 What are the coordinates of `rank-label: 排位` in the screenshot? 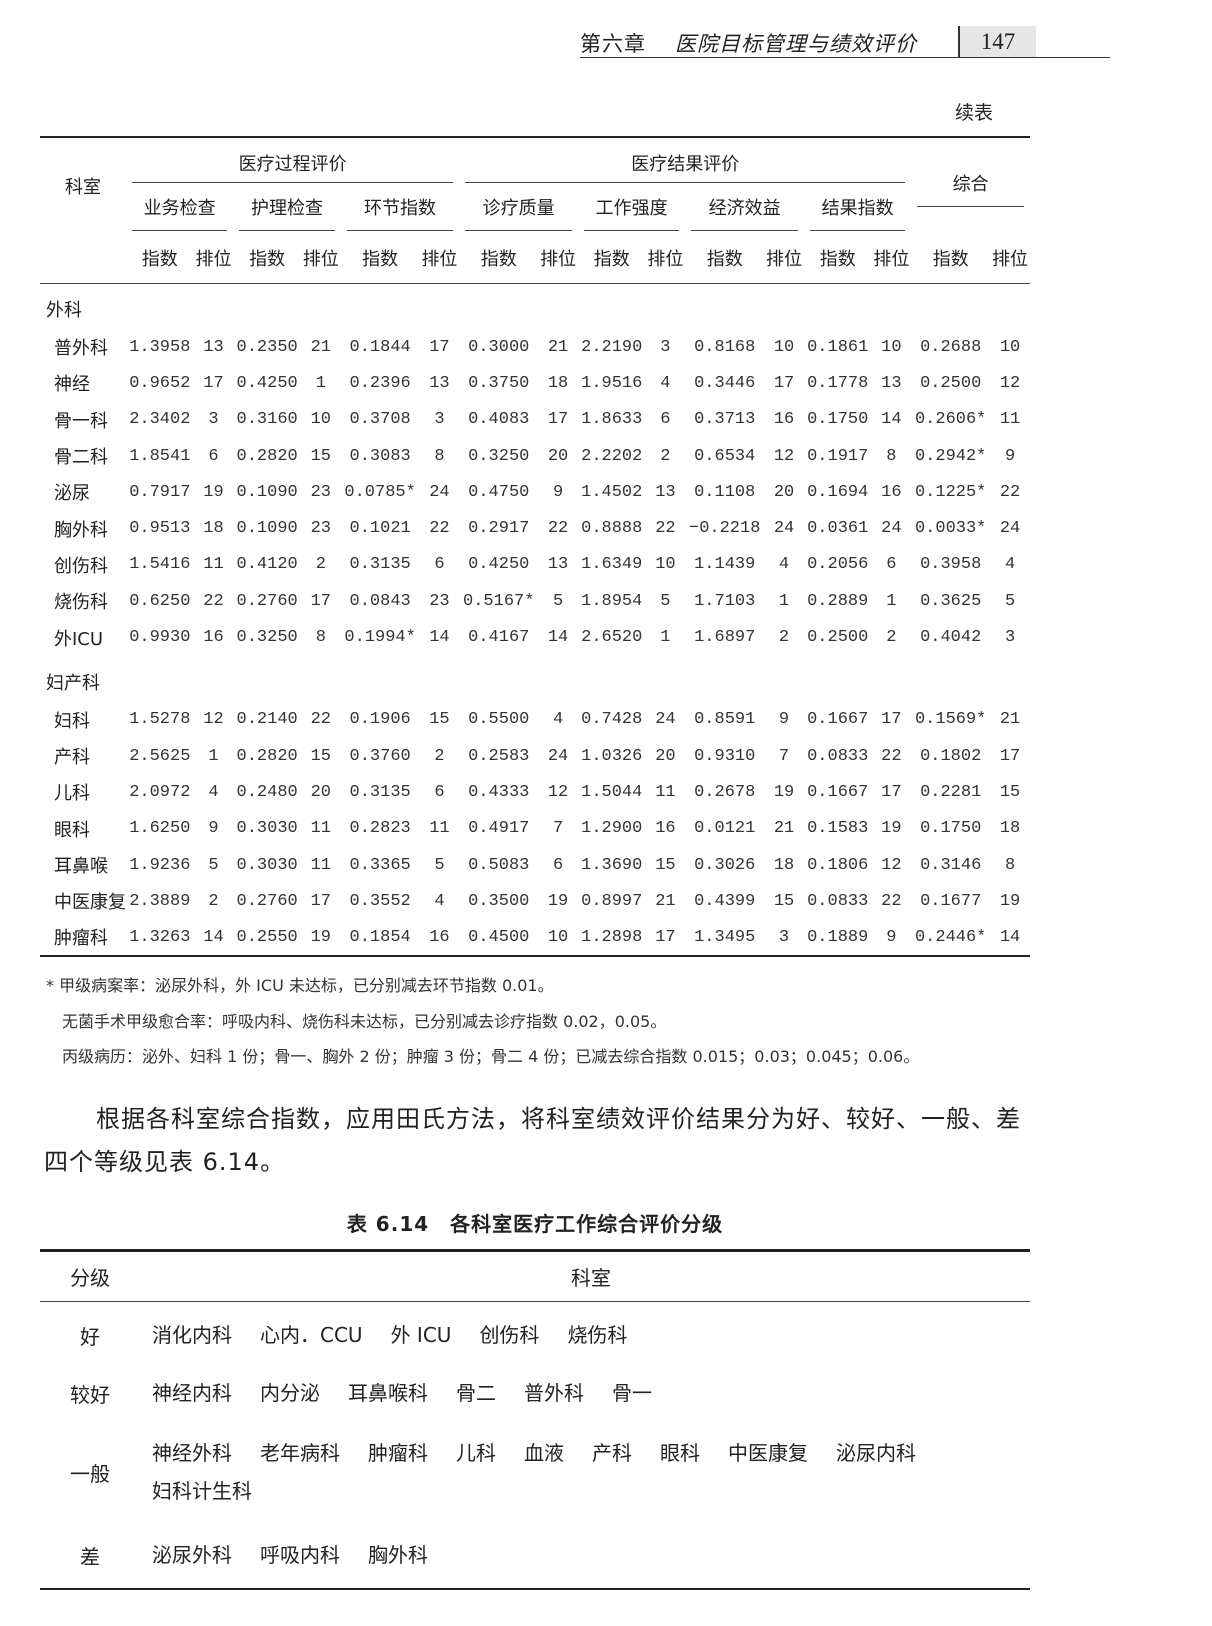 It's located at (213, 258).